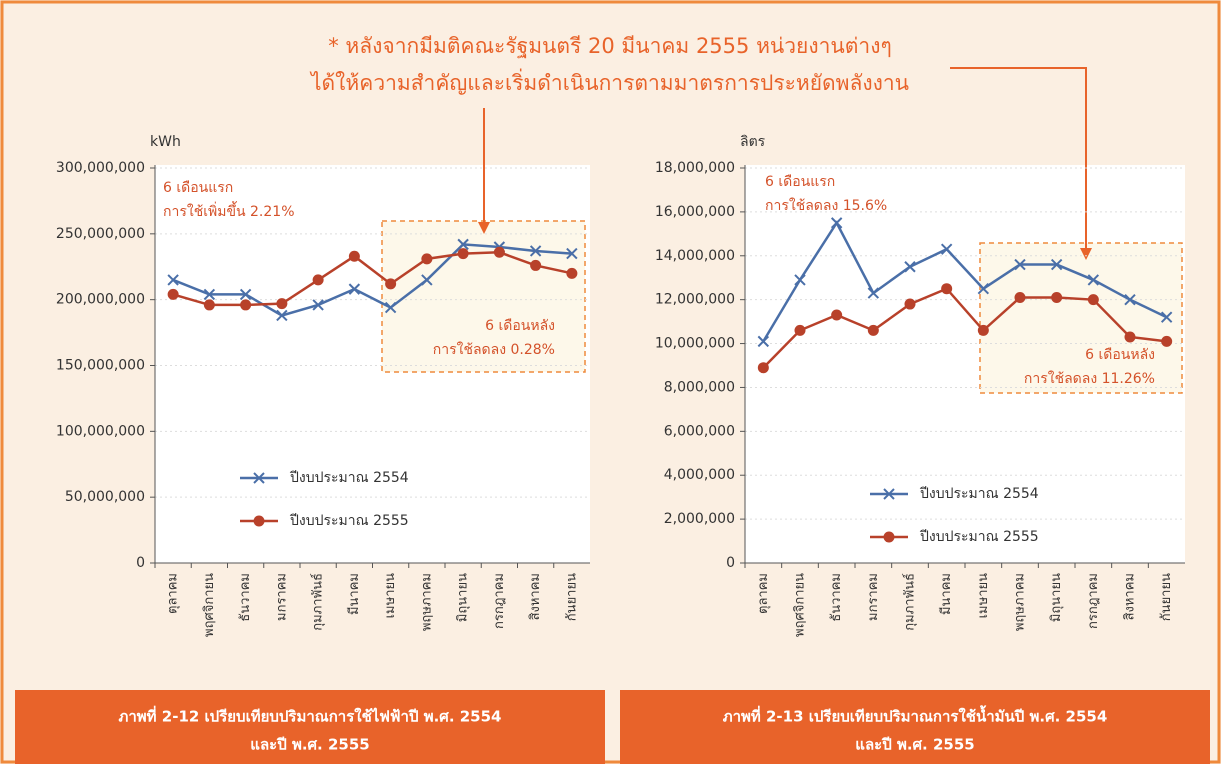 This screenshot has height=764, width=1221. I want to click on y-axis-label: kWh, so click(165, 142).